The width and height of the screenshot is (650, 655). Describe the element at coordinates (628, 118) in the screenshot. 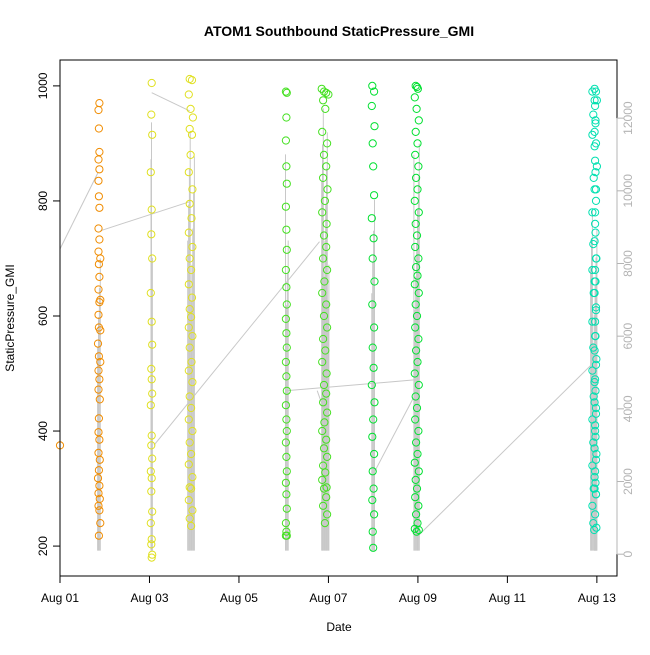

I see `y2-tick-label: 12000` at that location.